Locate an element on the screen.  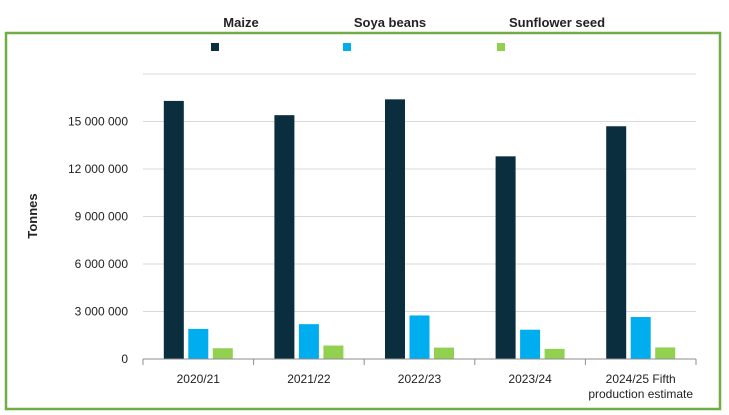
y-tick-label-0: 0 is located at coordinates (124, 359).